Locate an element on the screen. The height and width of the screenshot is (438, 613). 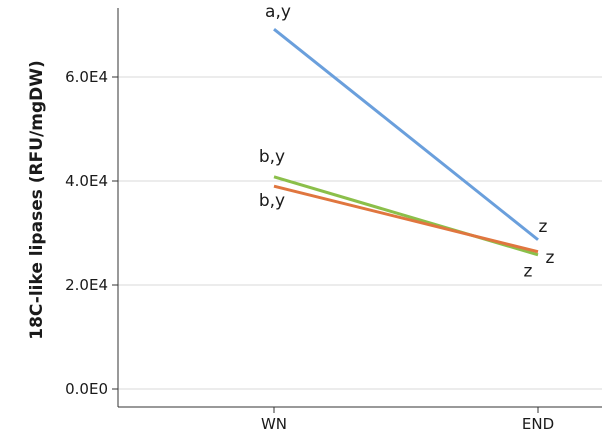
y-axis-label: 18C-like lipases (RFU/mgDW) is located at coordinates (37, 200).